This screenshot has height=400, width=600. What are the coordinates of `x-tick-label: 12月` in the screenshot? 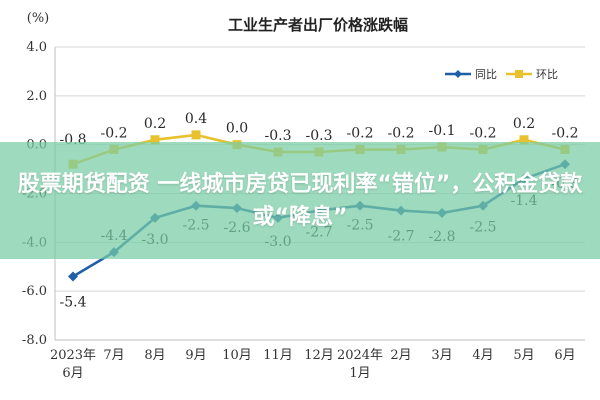 It's located at (319, 355).